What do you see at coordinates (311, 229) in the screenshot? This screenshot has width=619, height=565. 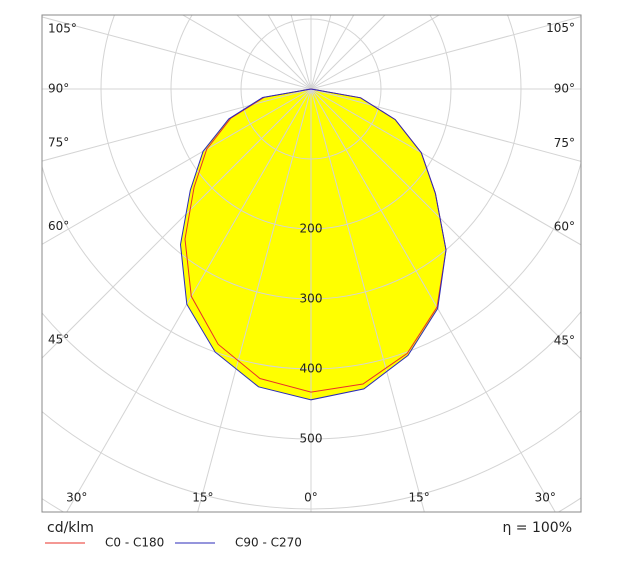 I see `r-tick-label: 200` at bounding box center [311, 229].